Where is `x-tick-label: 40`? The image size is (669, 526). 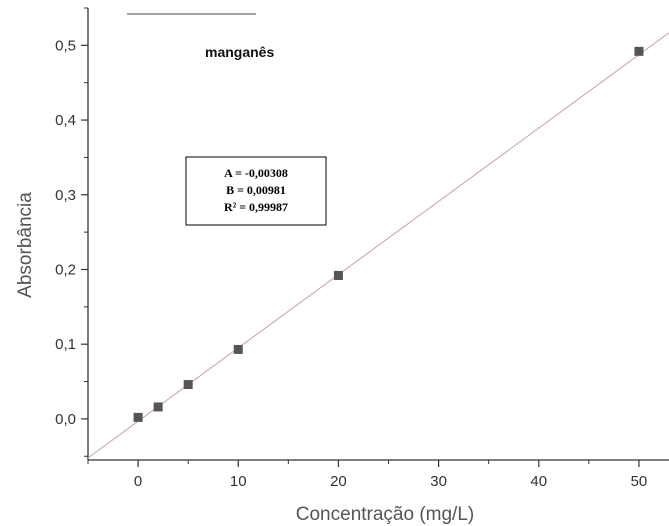
x-tick-label: 40 is located at coordinates (538, 481).